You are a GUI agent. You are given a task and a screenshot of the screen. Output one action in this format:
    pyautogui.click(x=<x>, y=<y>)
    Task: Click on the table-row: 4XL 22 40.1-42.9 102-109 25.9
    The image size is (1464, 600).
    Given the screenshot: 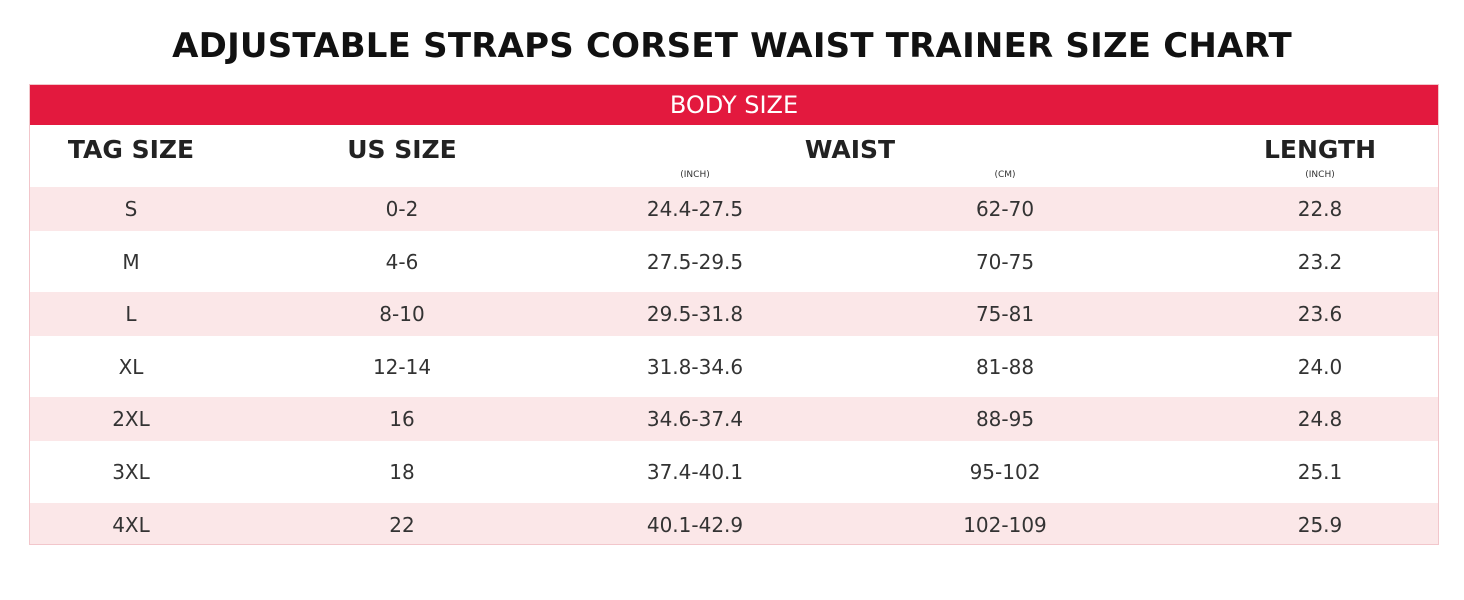 What is the action you would take?
    pyautogui.click(x=734, y=523)
    